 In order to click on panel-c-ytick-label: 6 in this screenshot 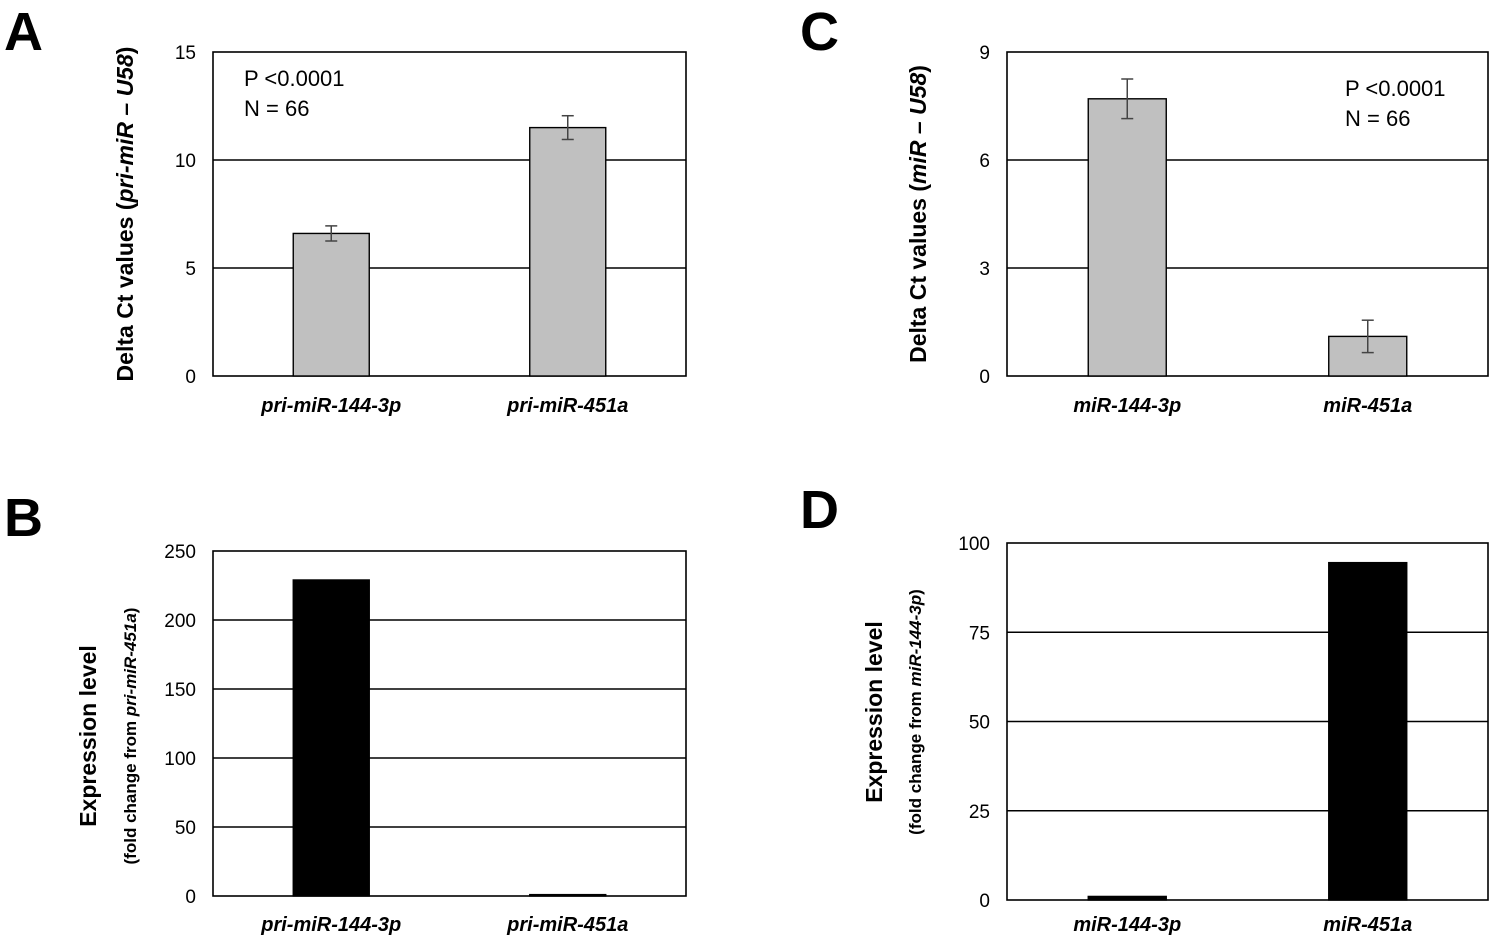, I will do `click(984, 161)`.